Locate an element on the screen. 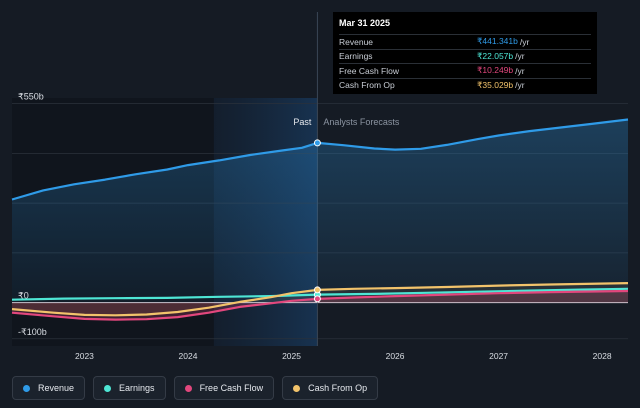  legend-label: Revenue is located at coordinates (56, 388).